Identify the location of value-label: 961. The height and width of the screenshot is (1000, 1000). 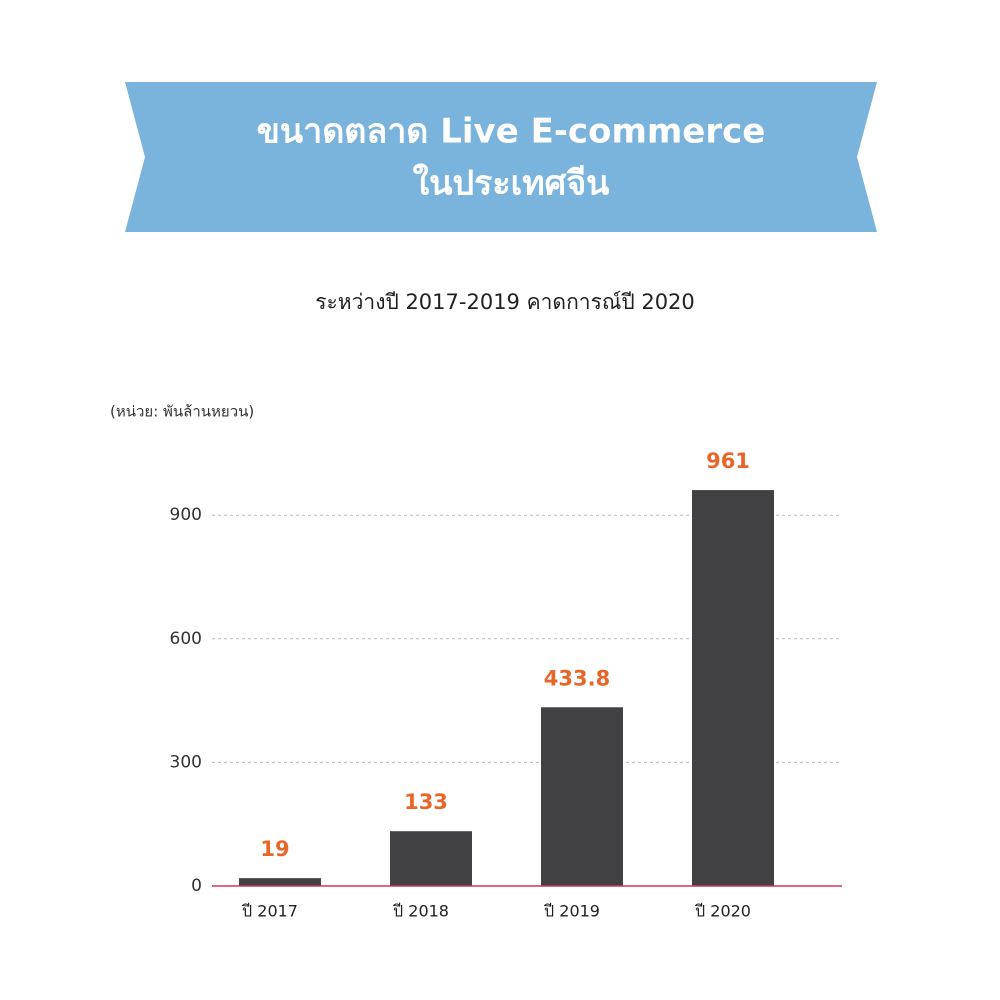
(728, 461).